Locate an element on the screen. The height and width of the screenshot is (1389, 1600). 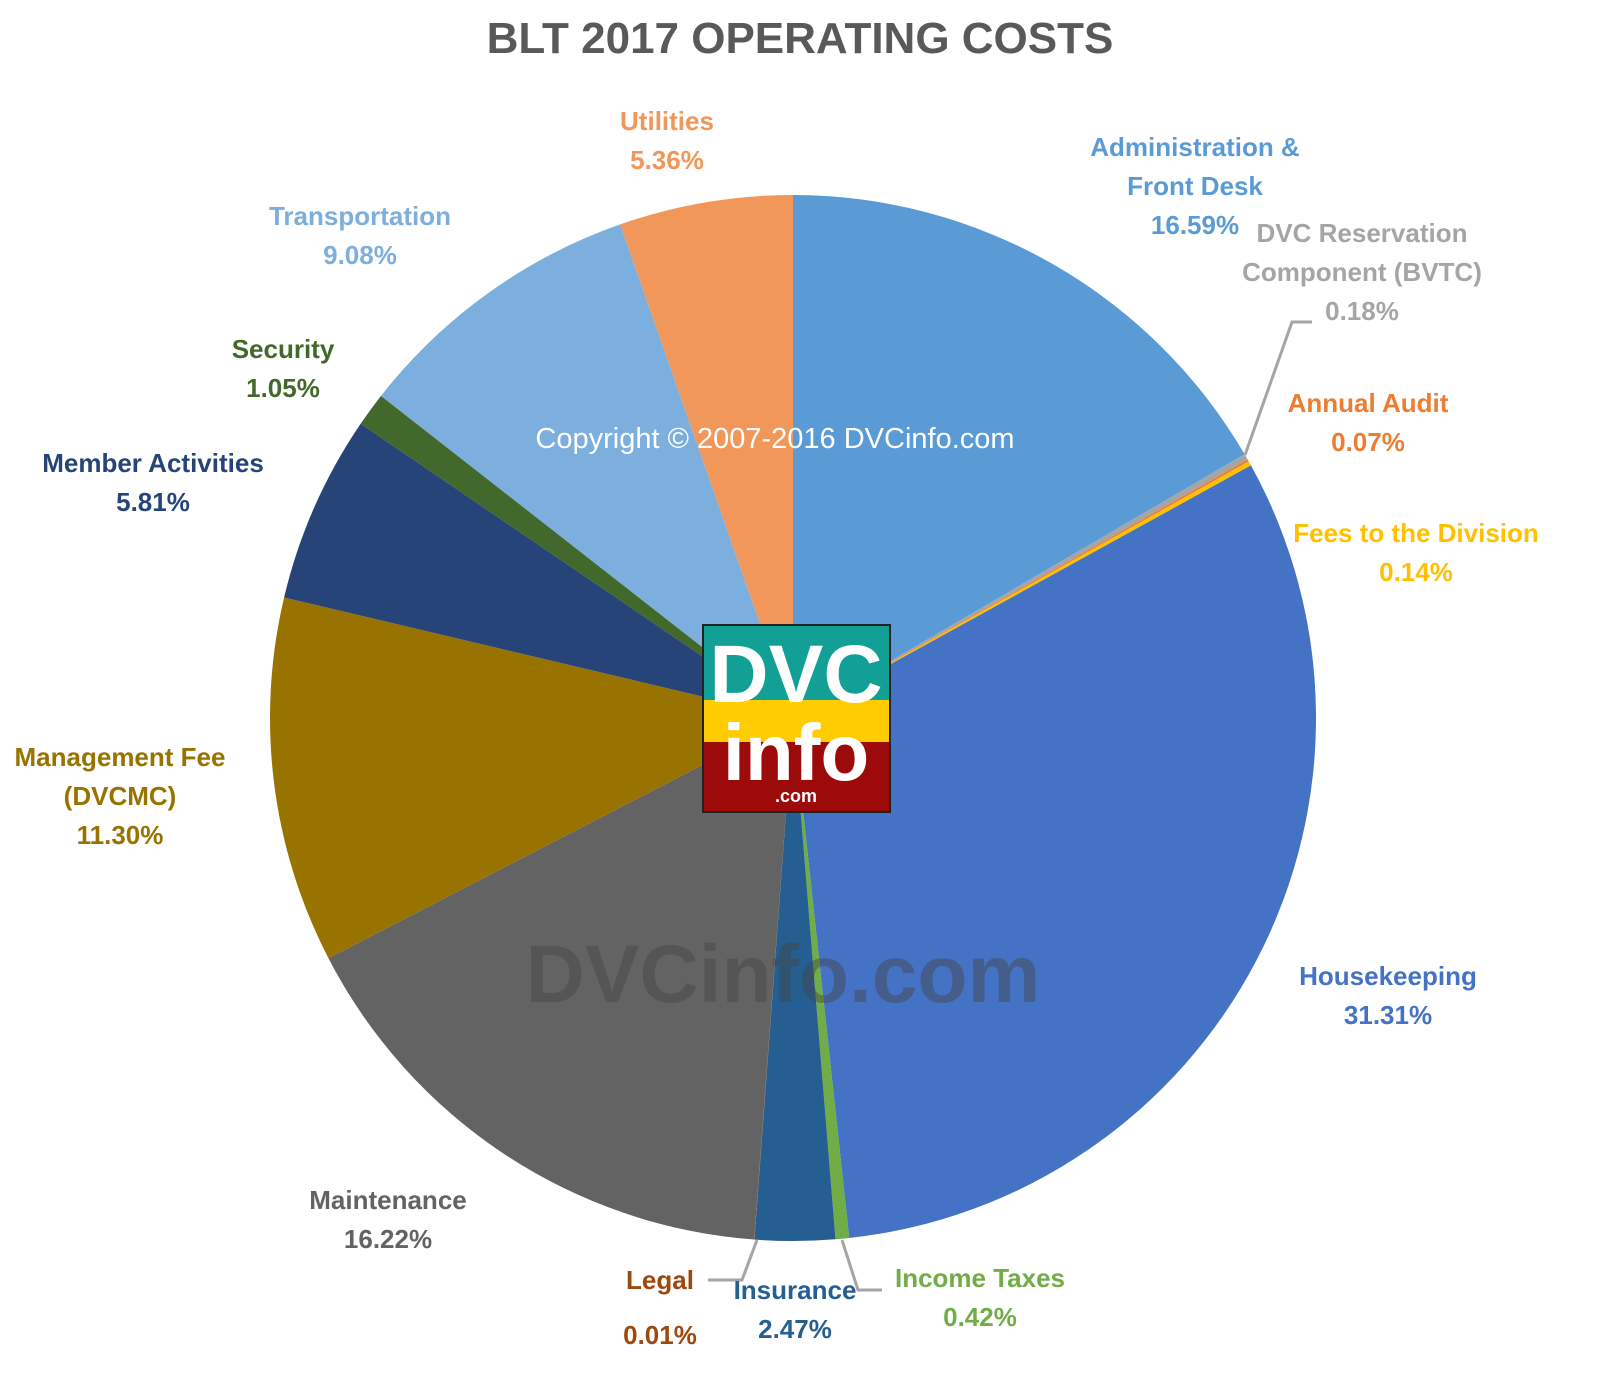
category-label: Security is located at coordinates (283, 349).